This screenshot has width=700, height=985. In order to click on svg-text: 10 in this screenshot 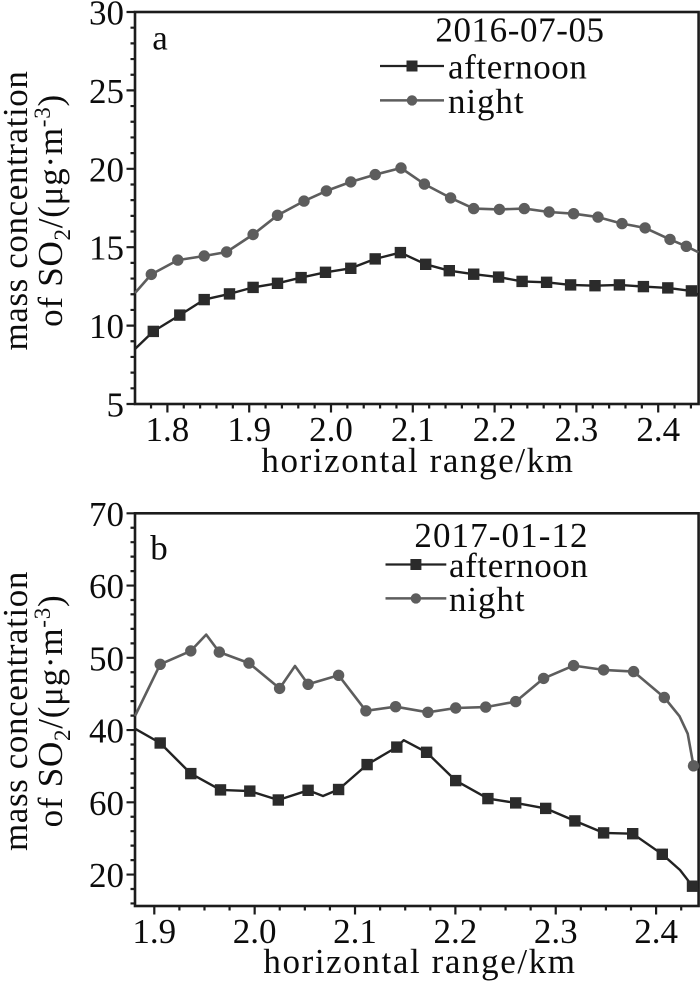, I will do `click(106, 326)`.